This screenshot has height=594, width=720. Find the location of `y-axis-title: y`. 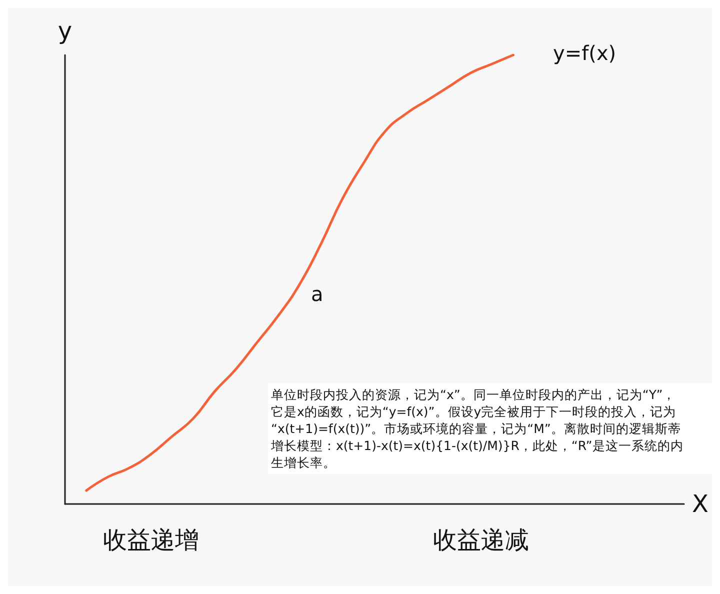

y-axis-title: y is located at coordinates (65, 31).